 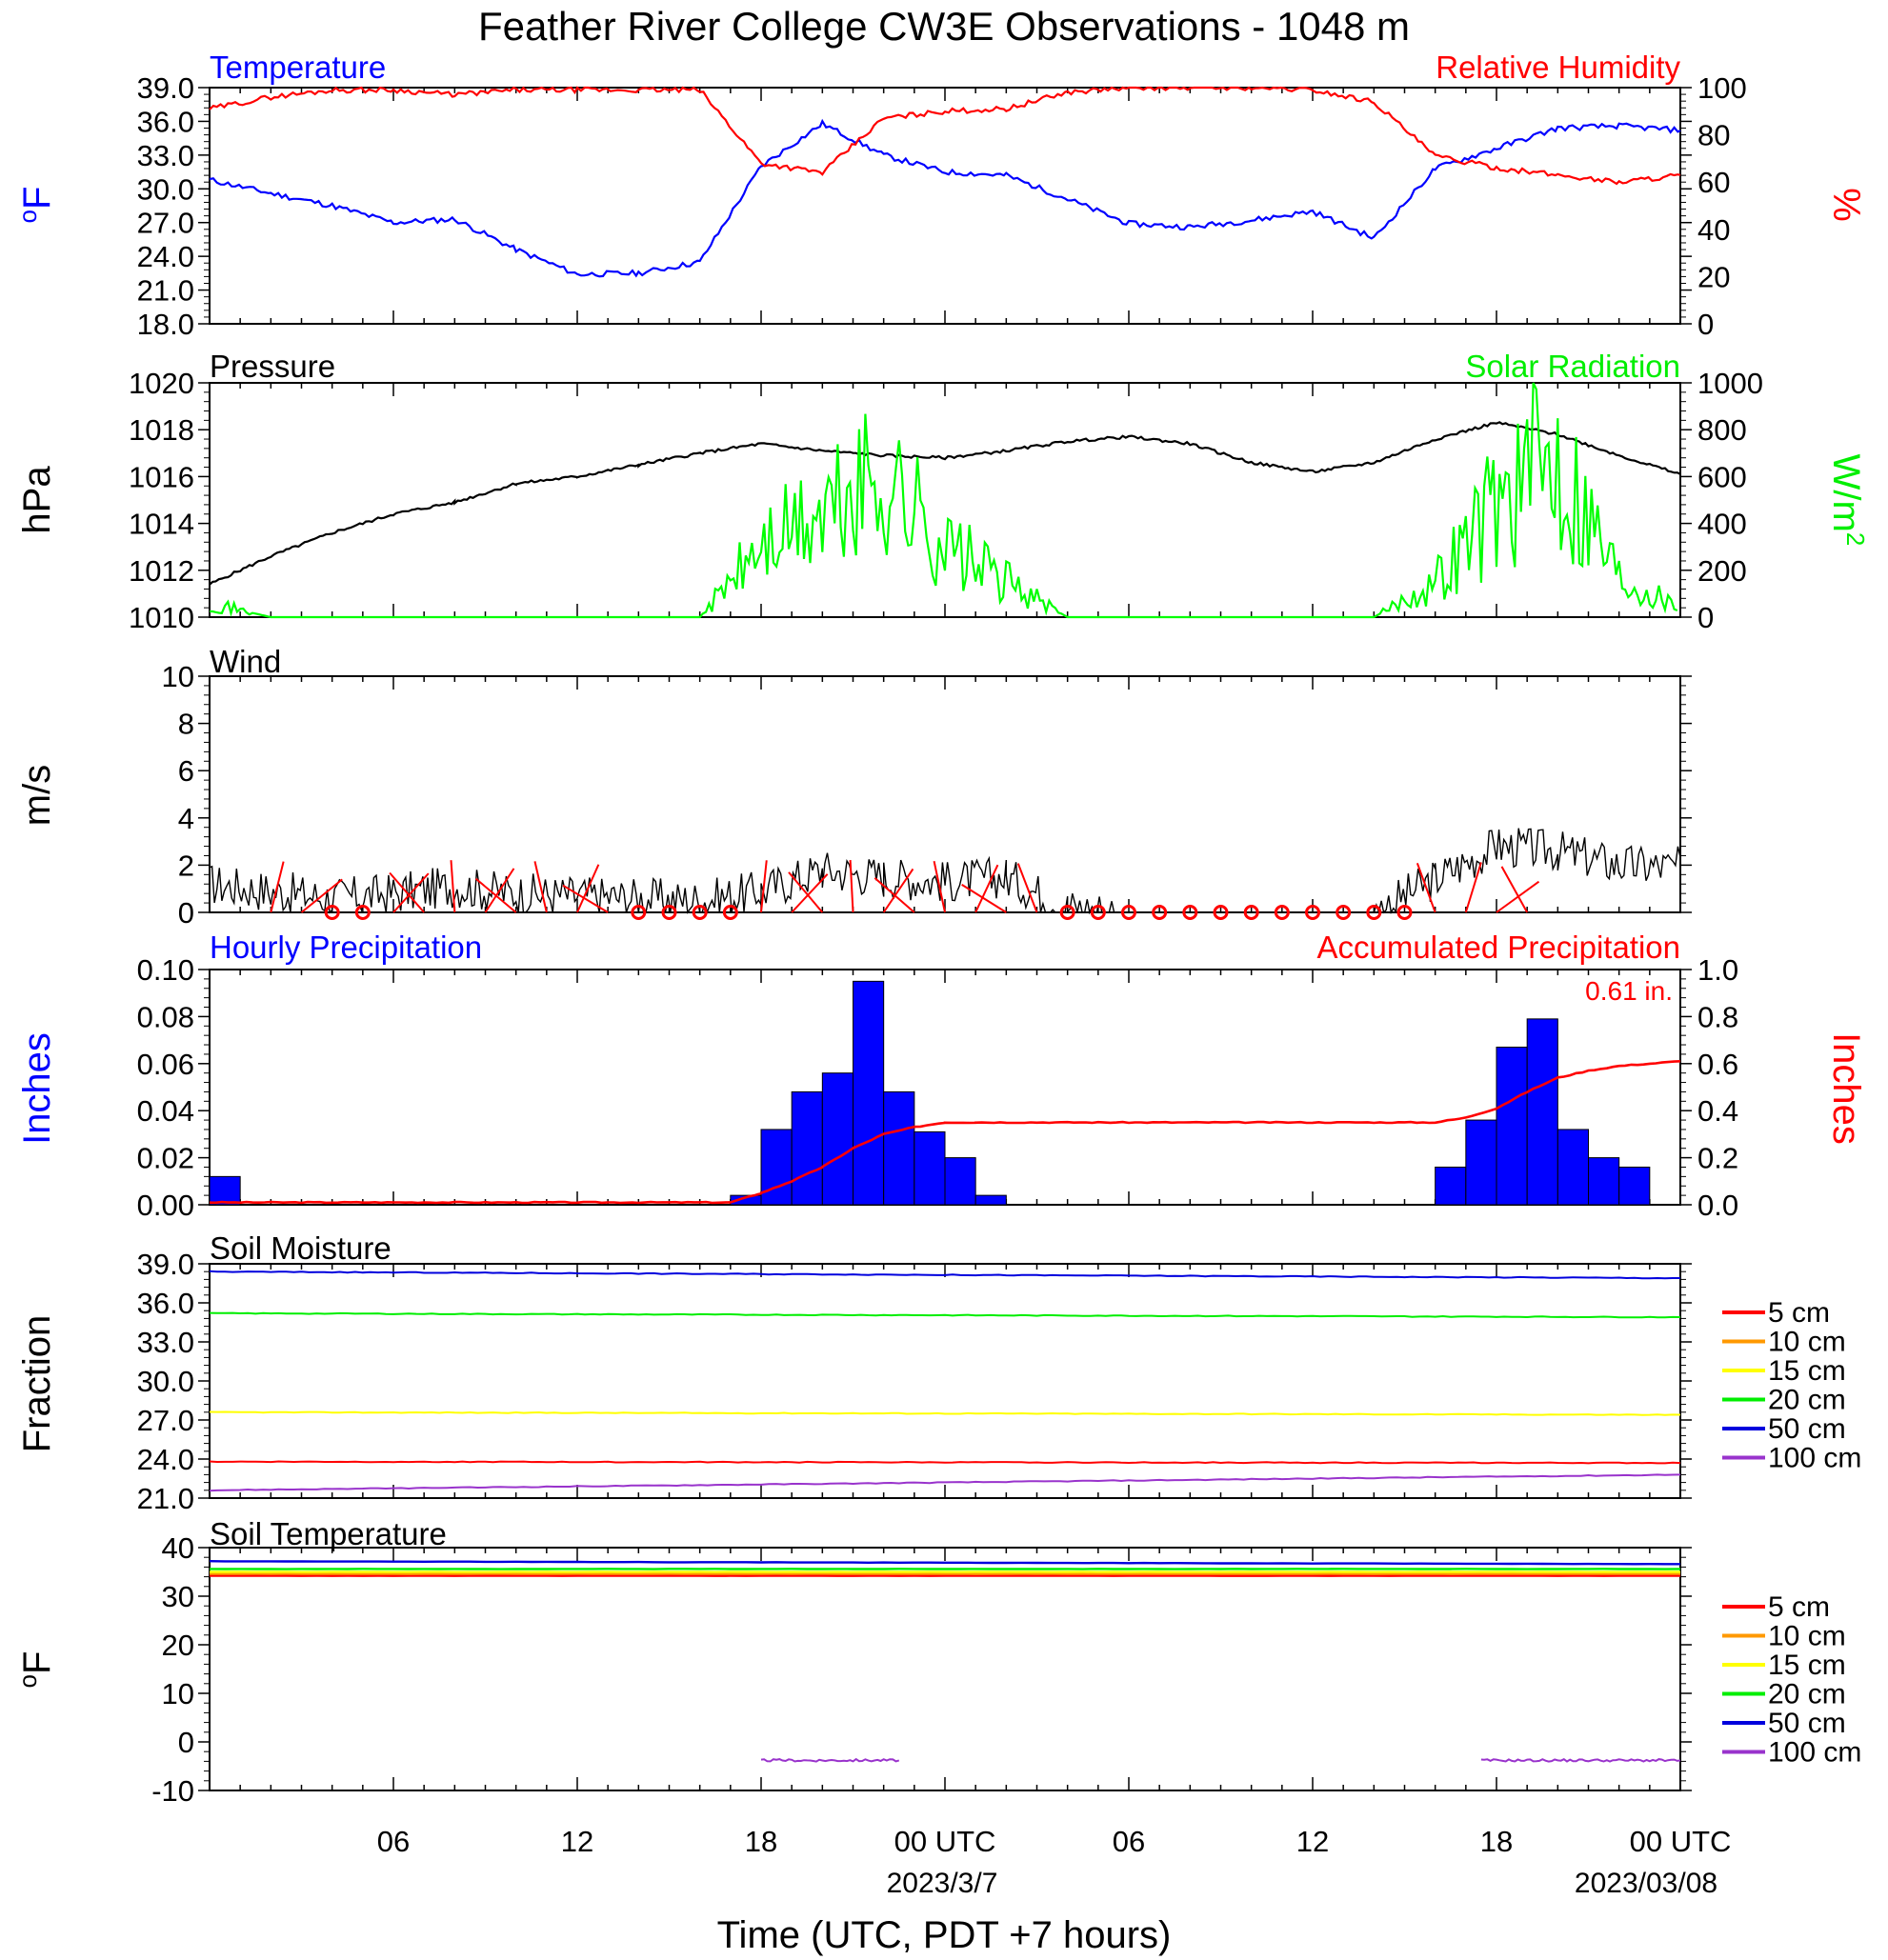 I want to click on soil-temperature-panel: 40 30 20 10 0 -10, so click(x=921, y=1669).